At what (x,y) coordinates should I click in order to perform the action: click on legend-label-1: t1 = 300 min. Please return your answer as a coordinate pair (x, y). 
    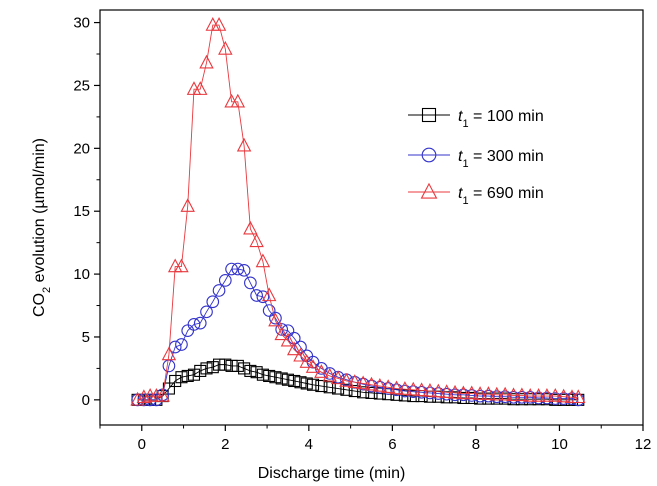
    Looking at the image, I should click on (501, 159).